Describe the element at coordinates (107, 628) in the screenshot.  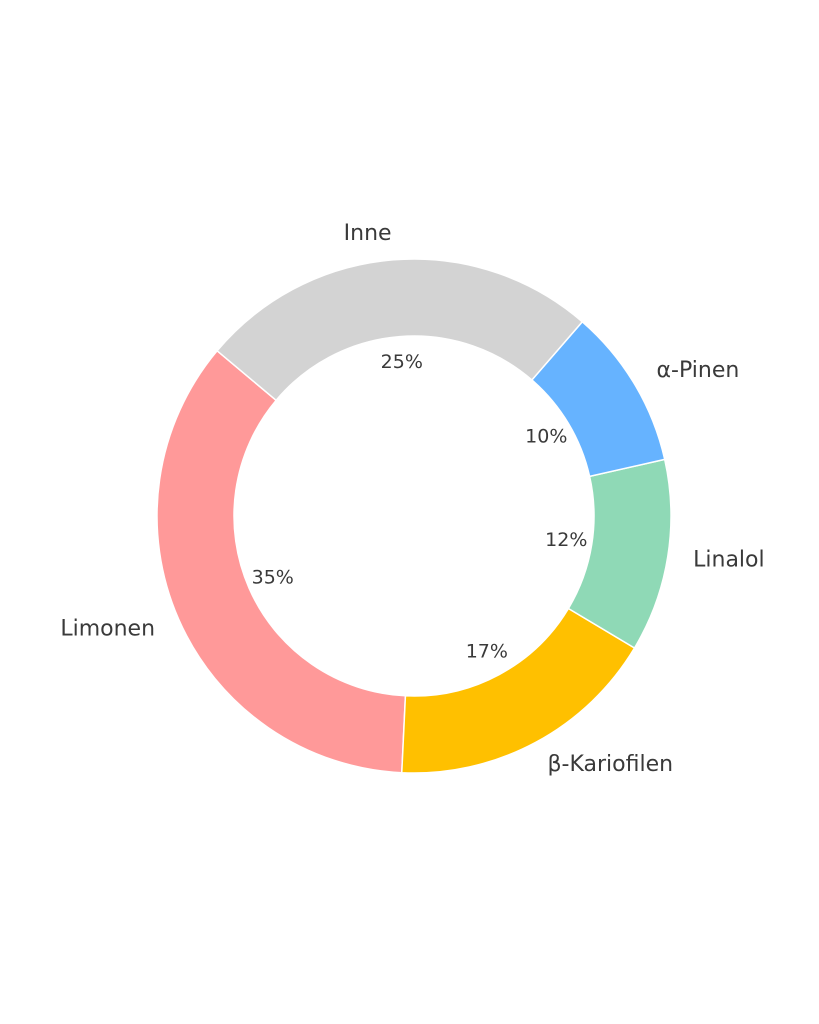
I see `segment-label: Limonen` at that location.